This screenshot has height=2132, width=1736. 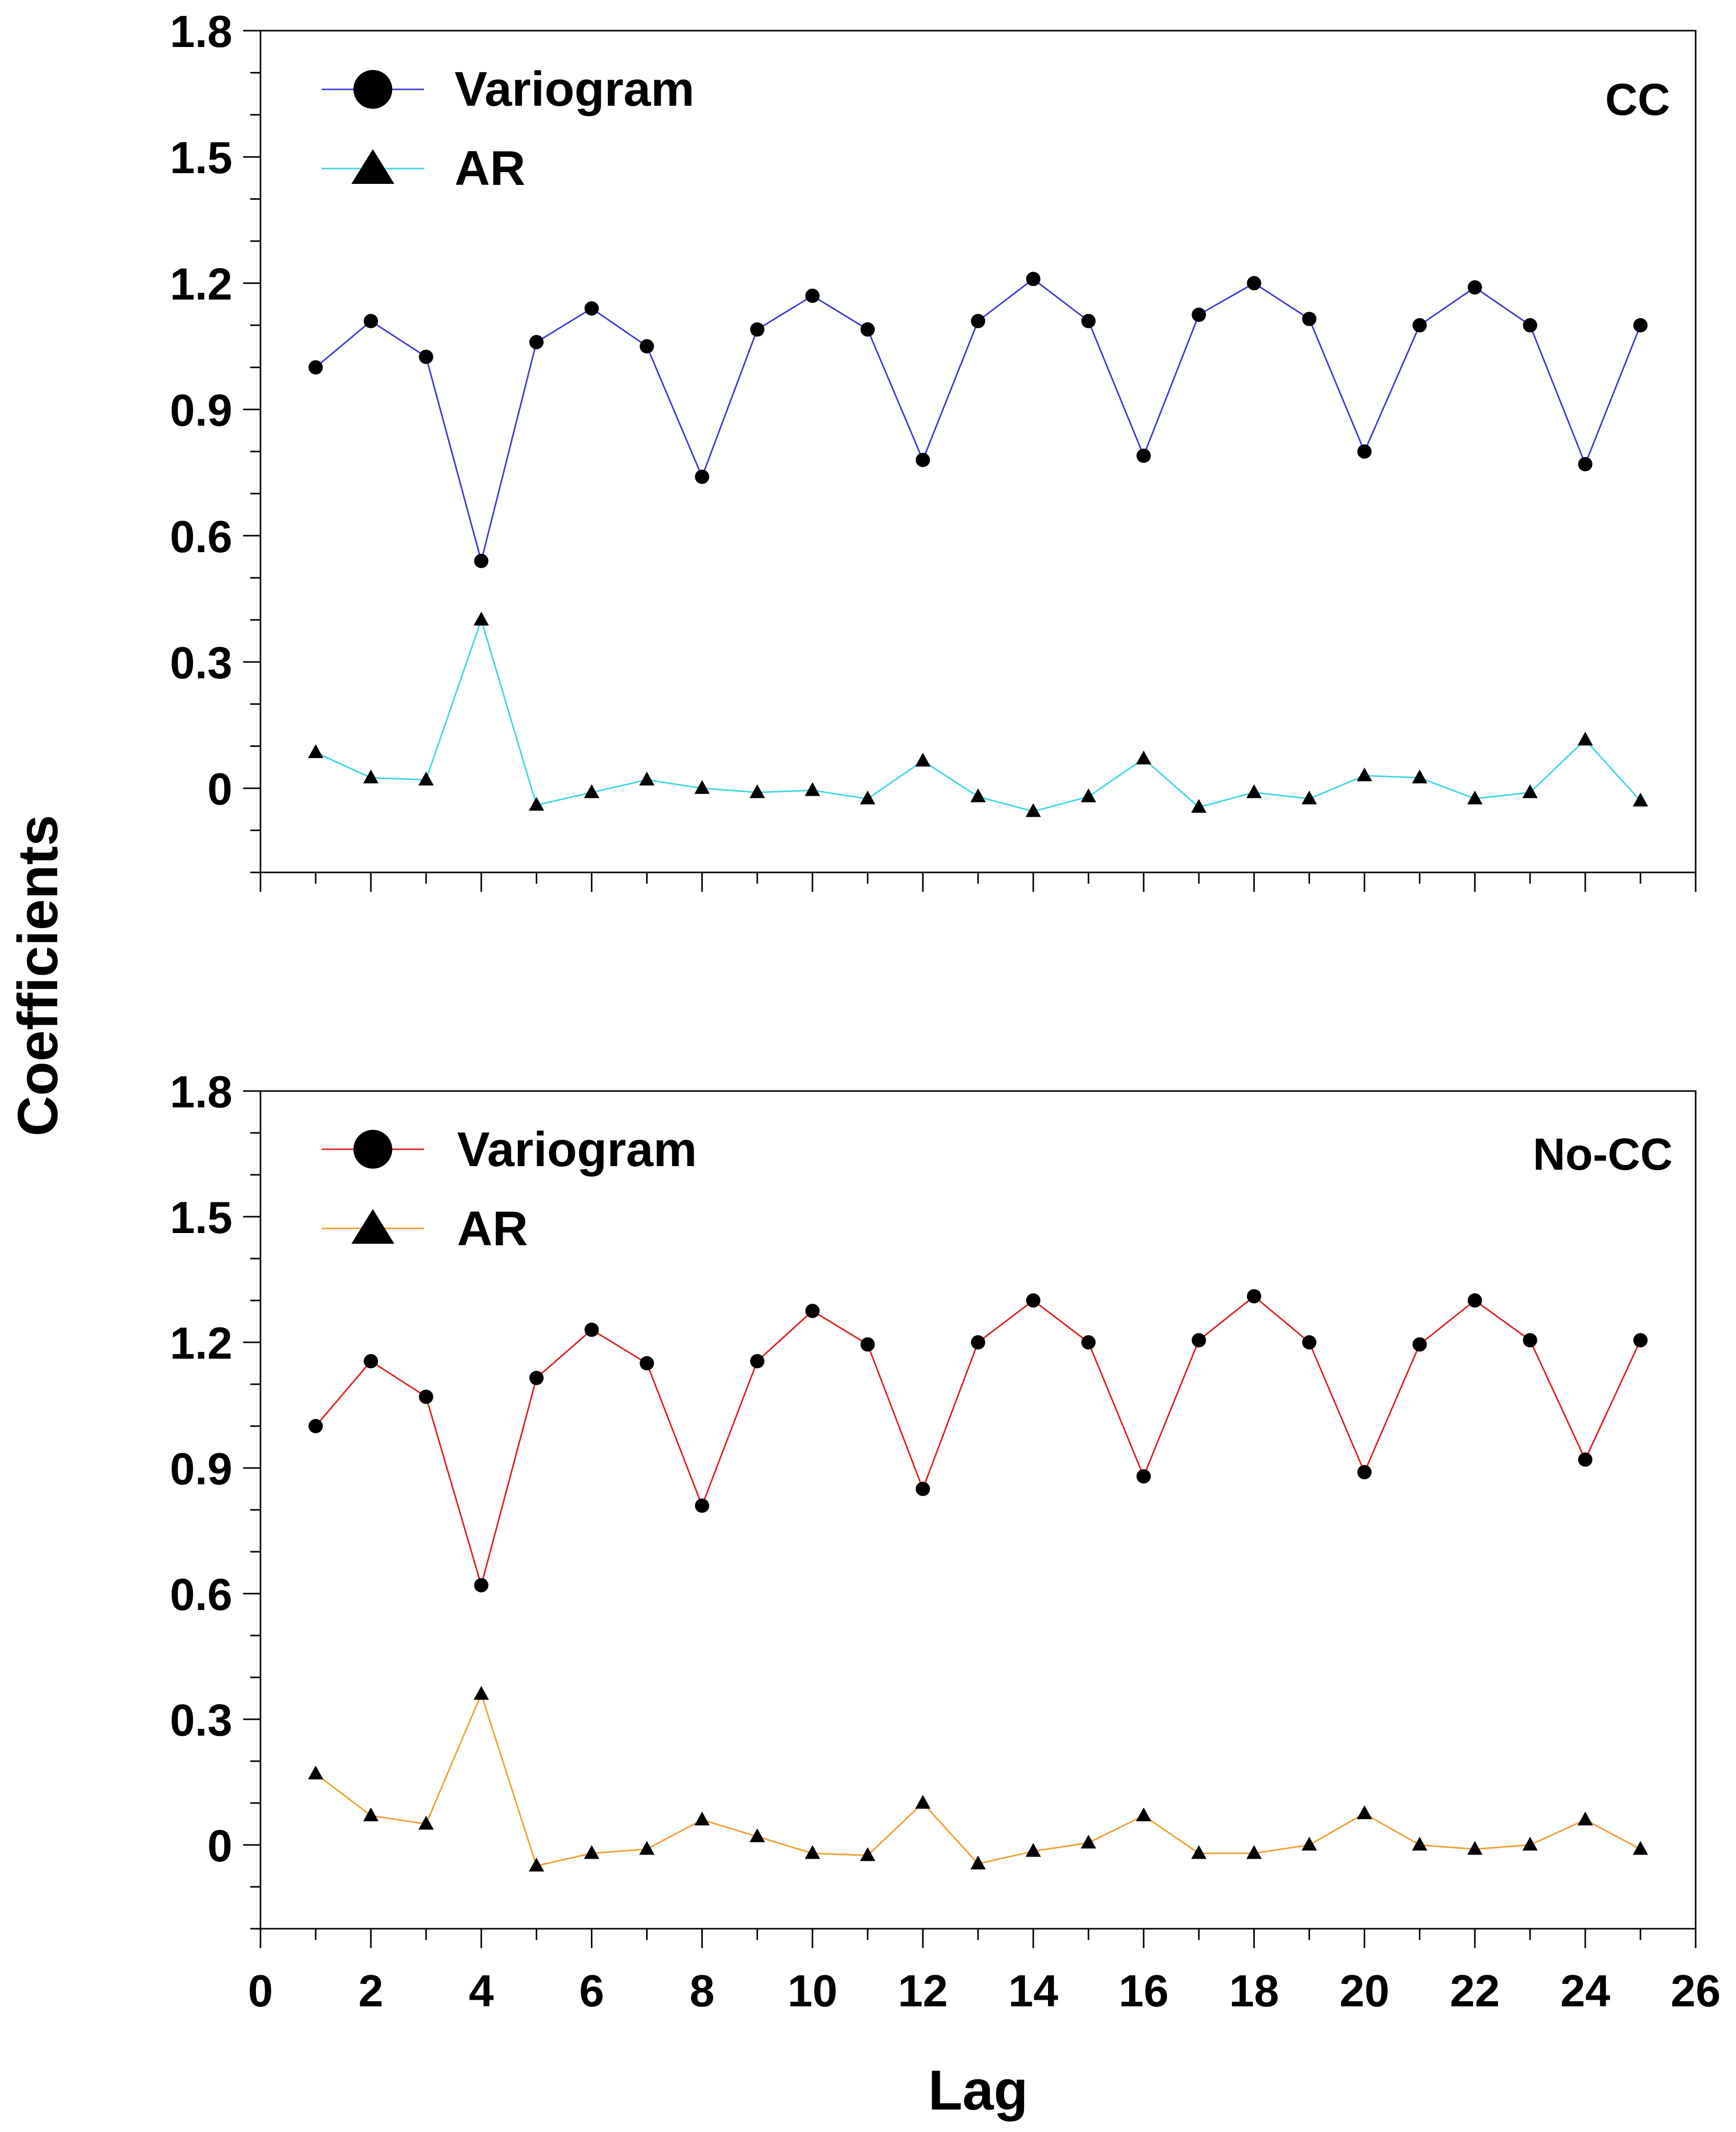 I want to click on y-tick-label: 1.2, so click(x=201, y=283).